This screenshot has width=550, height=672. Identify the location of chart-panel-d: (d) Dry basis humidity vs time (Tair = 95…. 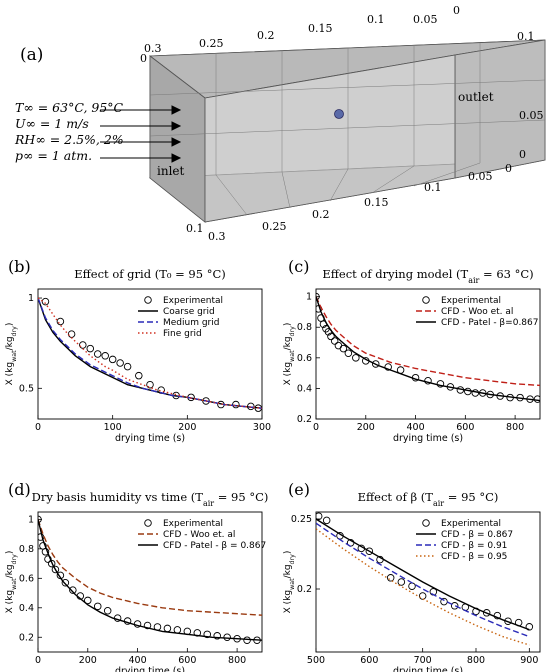
(136, 576).